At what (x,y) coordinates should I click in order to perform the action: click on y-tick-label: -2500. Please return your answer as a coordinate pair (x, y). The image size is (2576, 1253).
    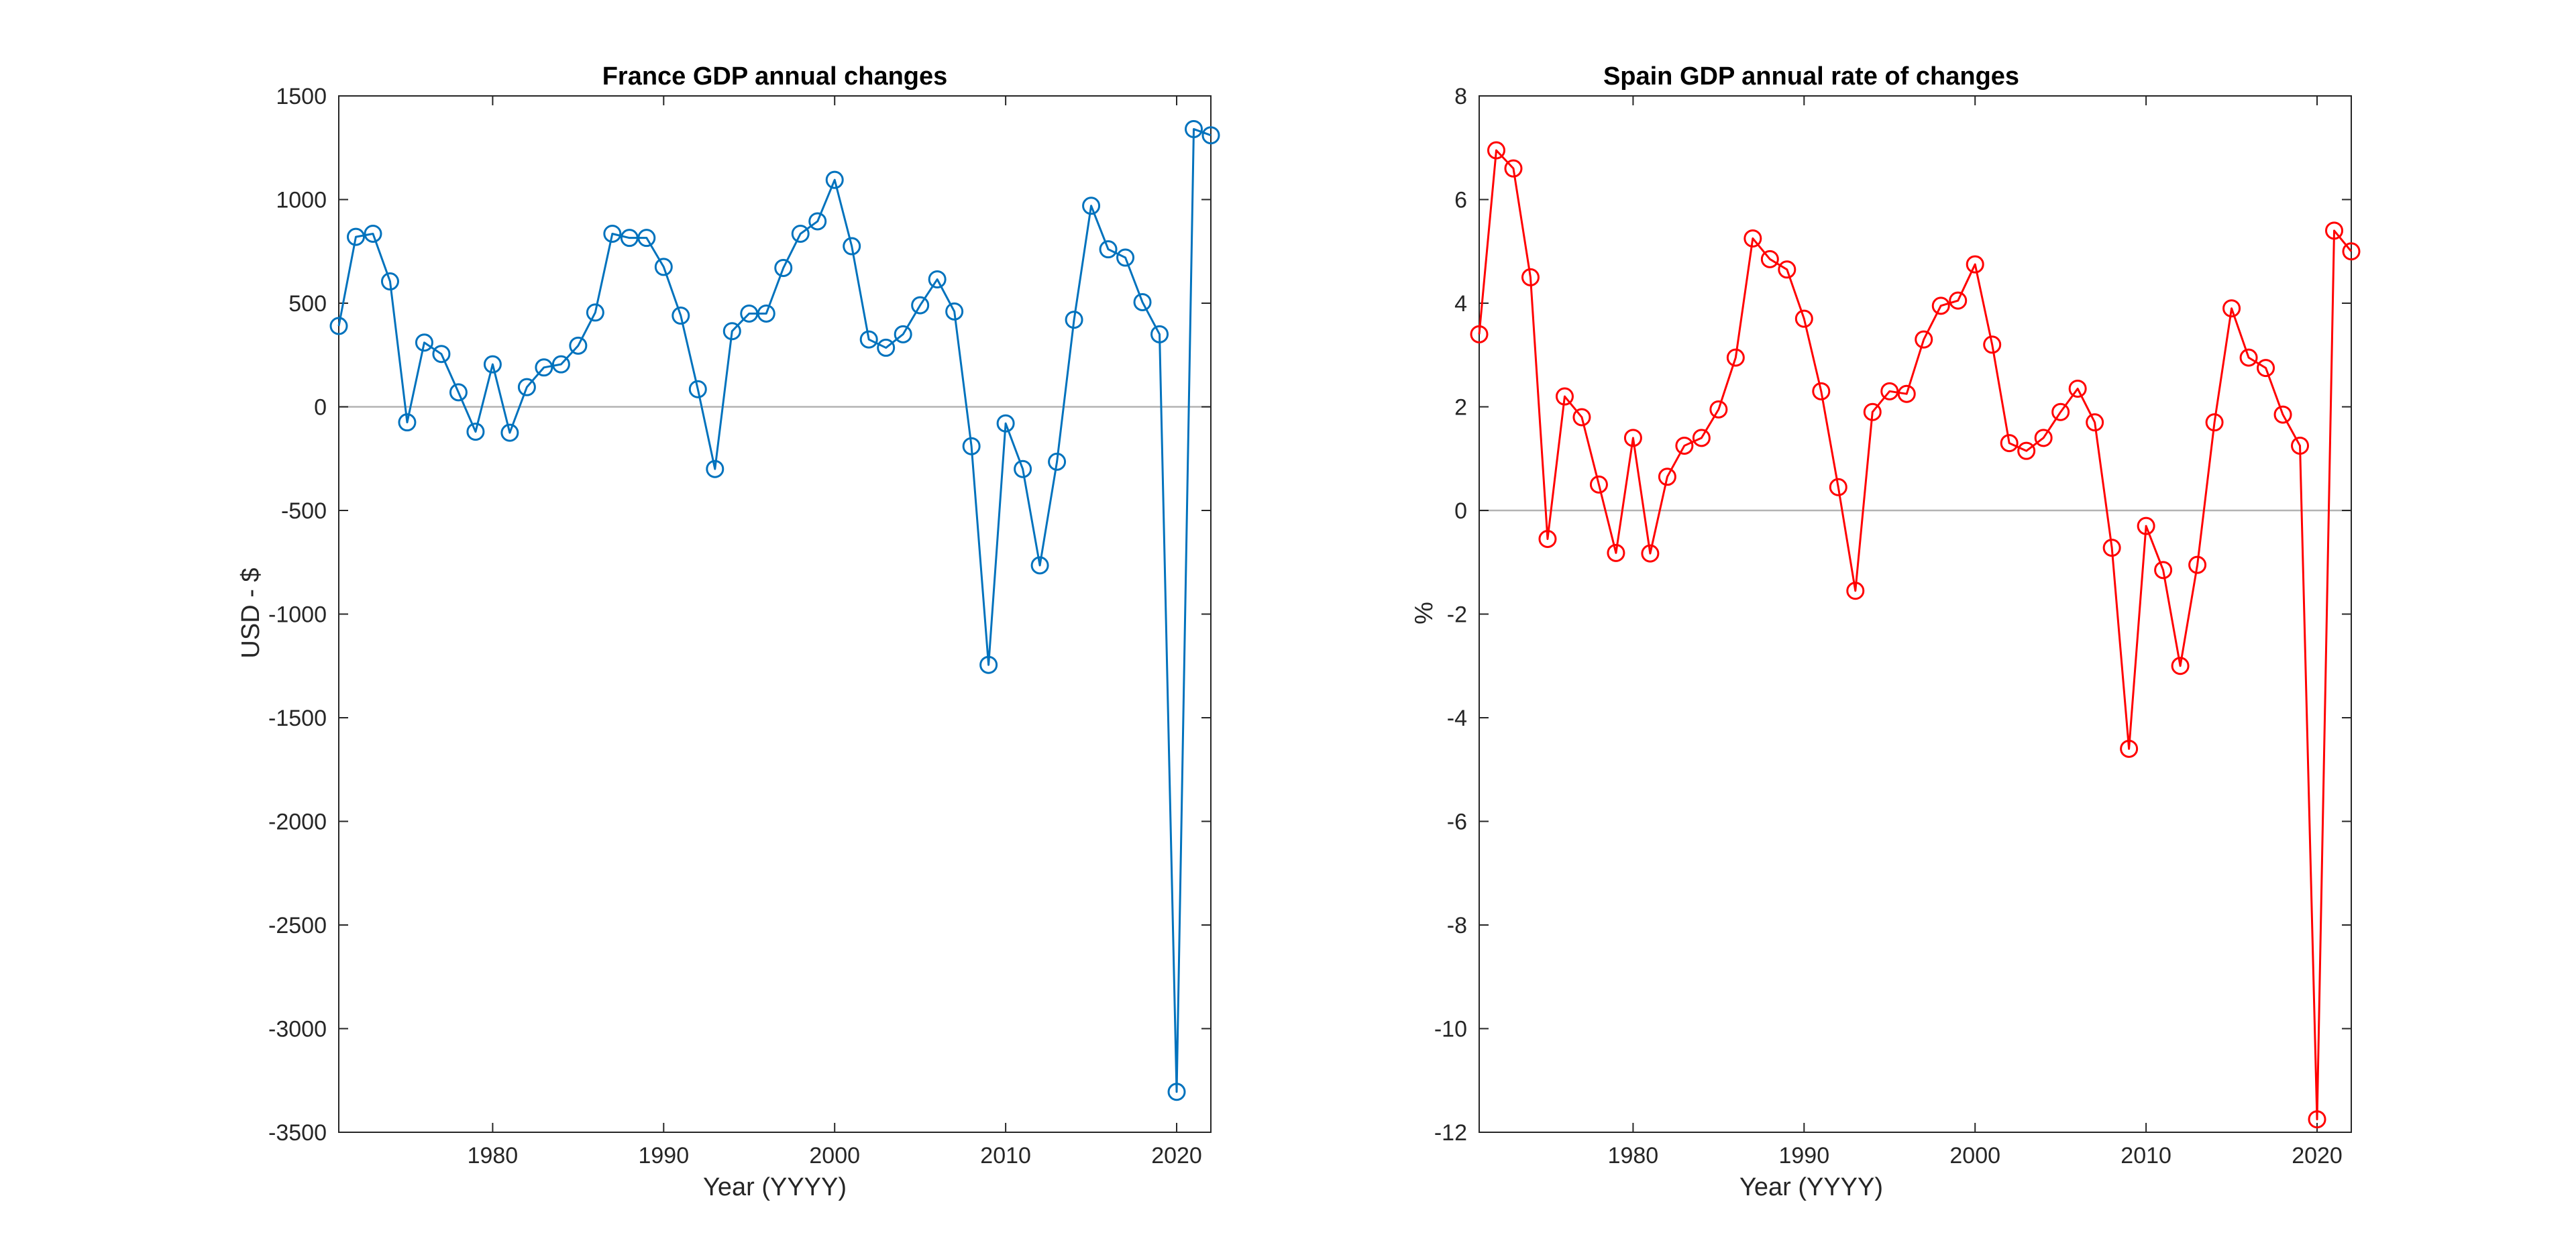
    Looking at the image, I should click on (297, 925).